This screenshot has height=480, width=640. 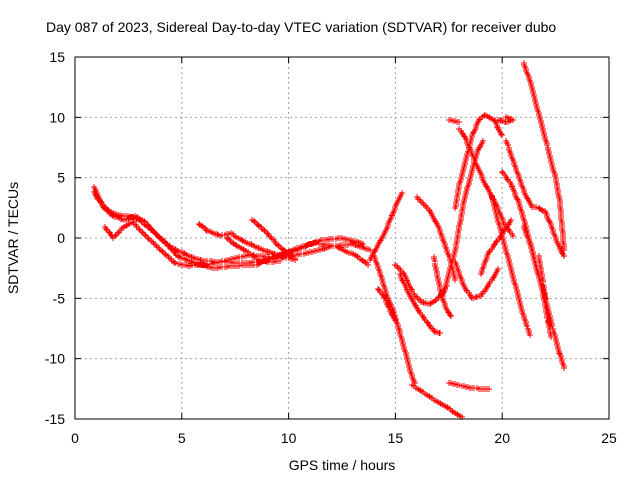 I want to click on x-tick-label: 25, so click(x=609, y=438).